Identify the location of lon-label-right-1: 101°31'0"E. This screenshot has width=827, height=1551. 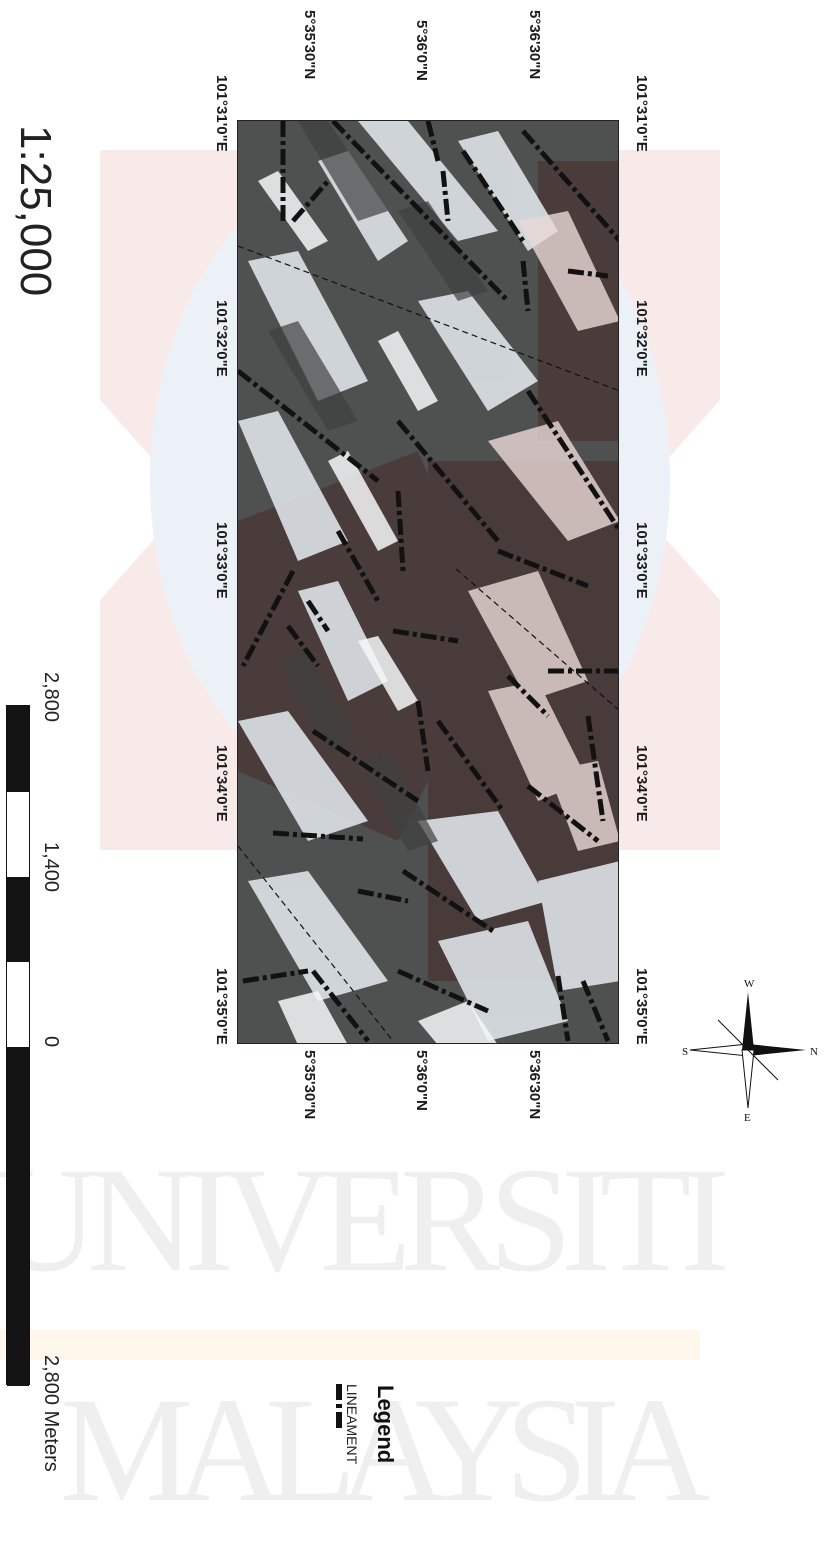
(641, 113).